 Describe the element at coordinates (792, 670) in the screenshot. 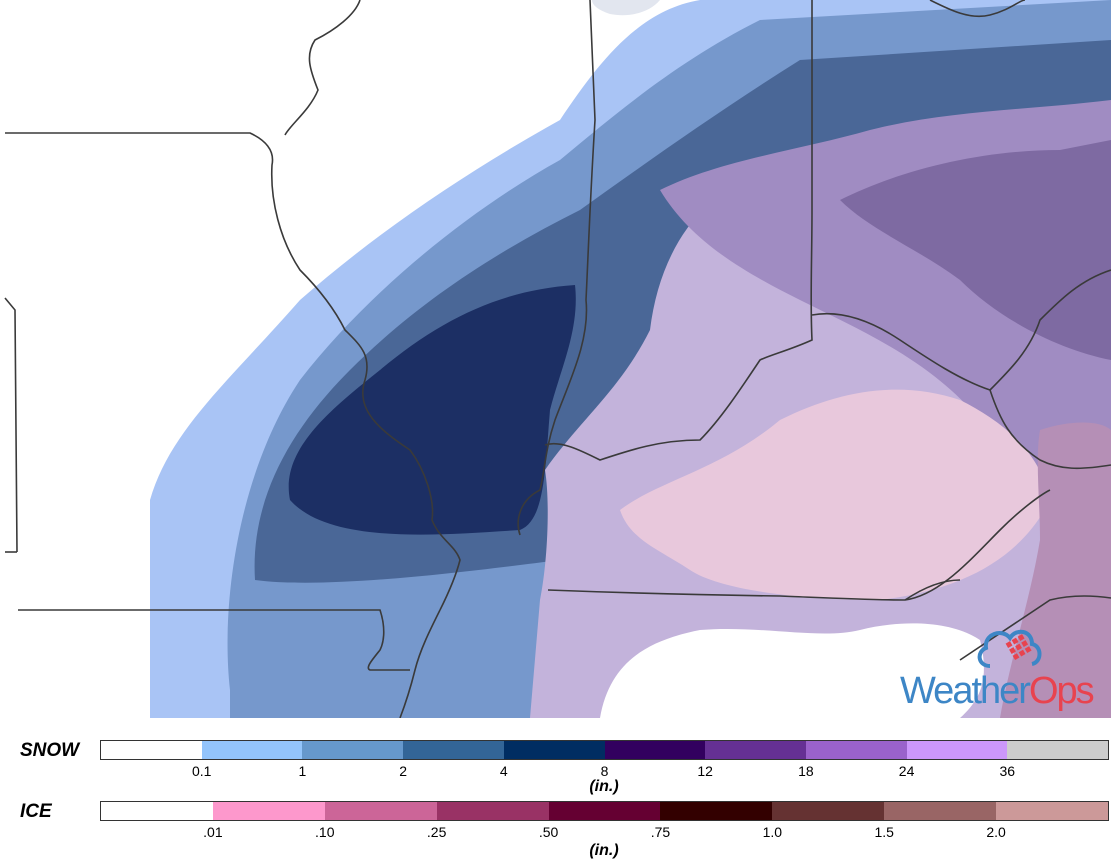

I see `no-precip-south` at that location.